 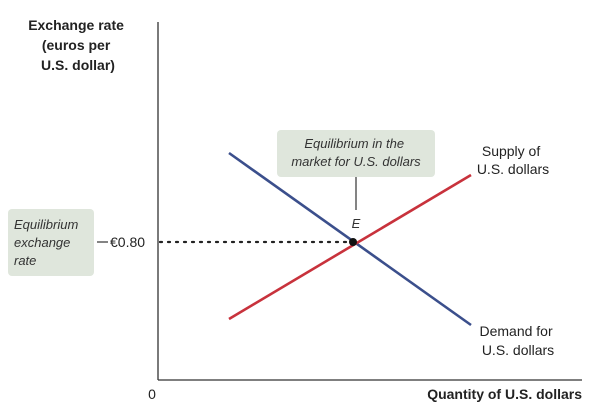 I want to click on origin-label: 0, so click(x=152, y=394).